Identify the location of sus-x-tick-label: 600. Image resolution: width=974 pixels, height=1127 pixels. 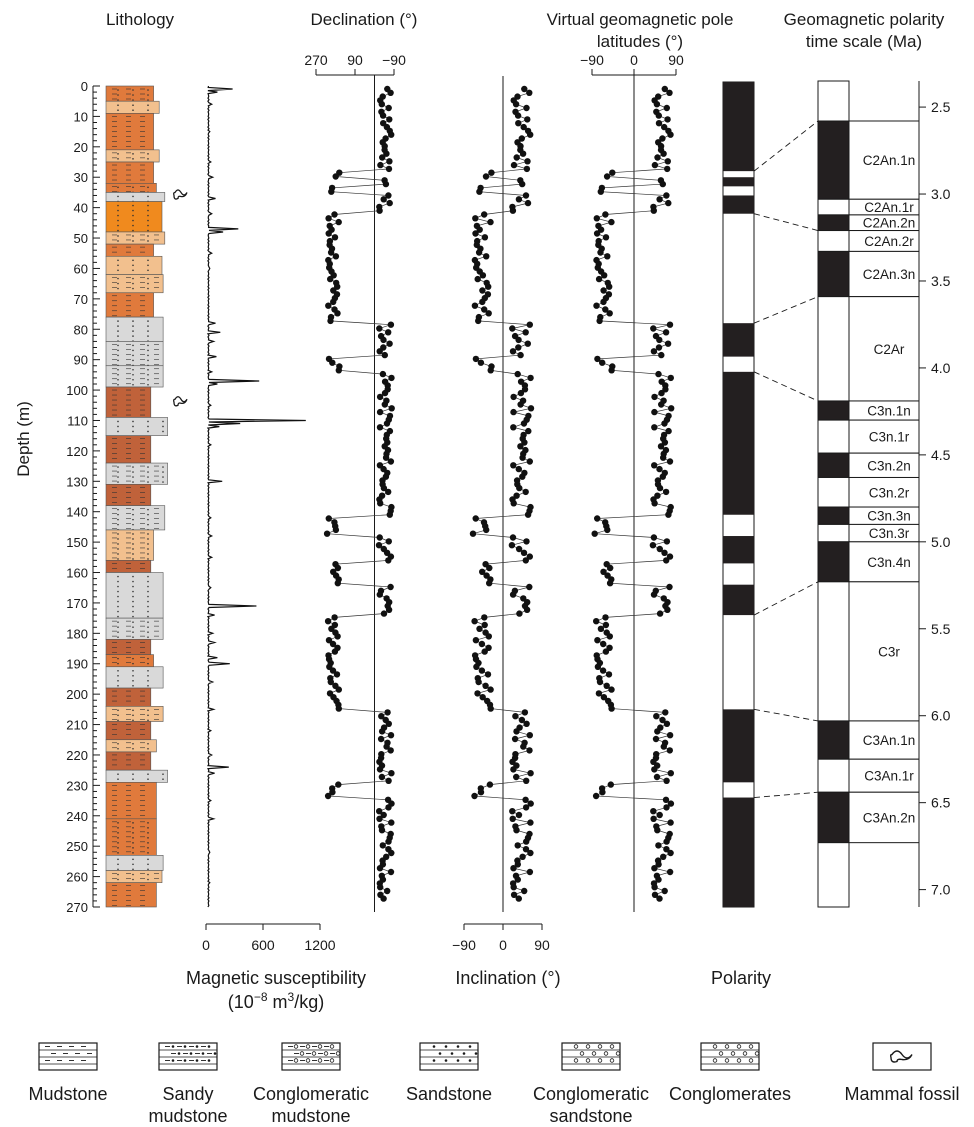
(263, 945).